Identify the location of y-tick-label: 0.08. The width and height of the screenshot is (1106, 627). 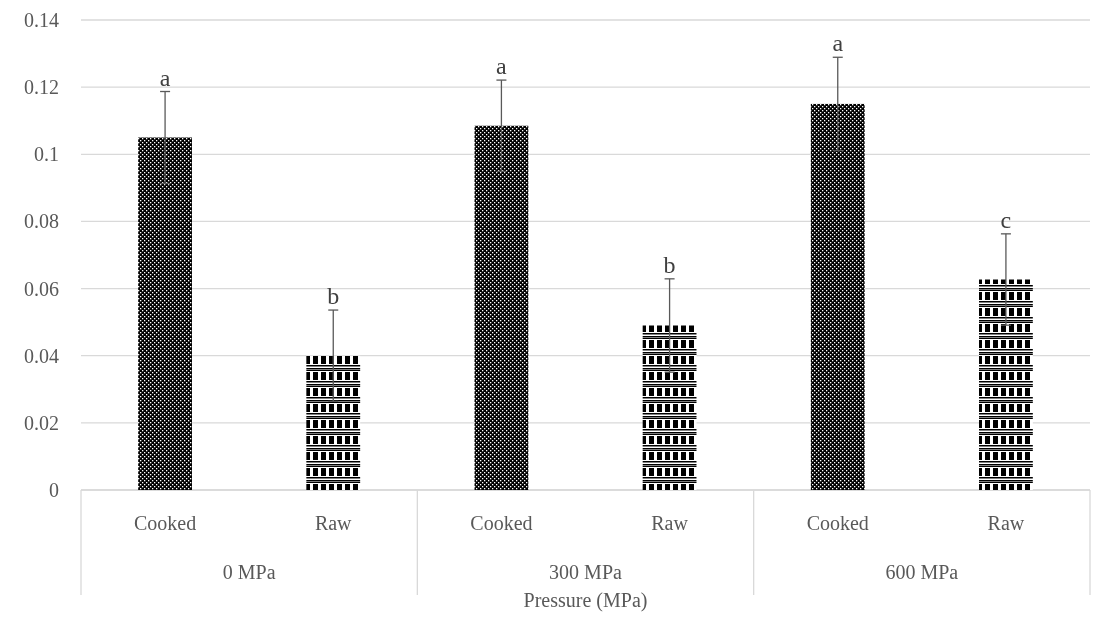
(41, 221).